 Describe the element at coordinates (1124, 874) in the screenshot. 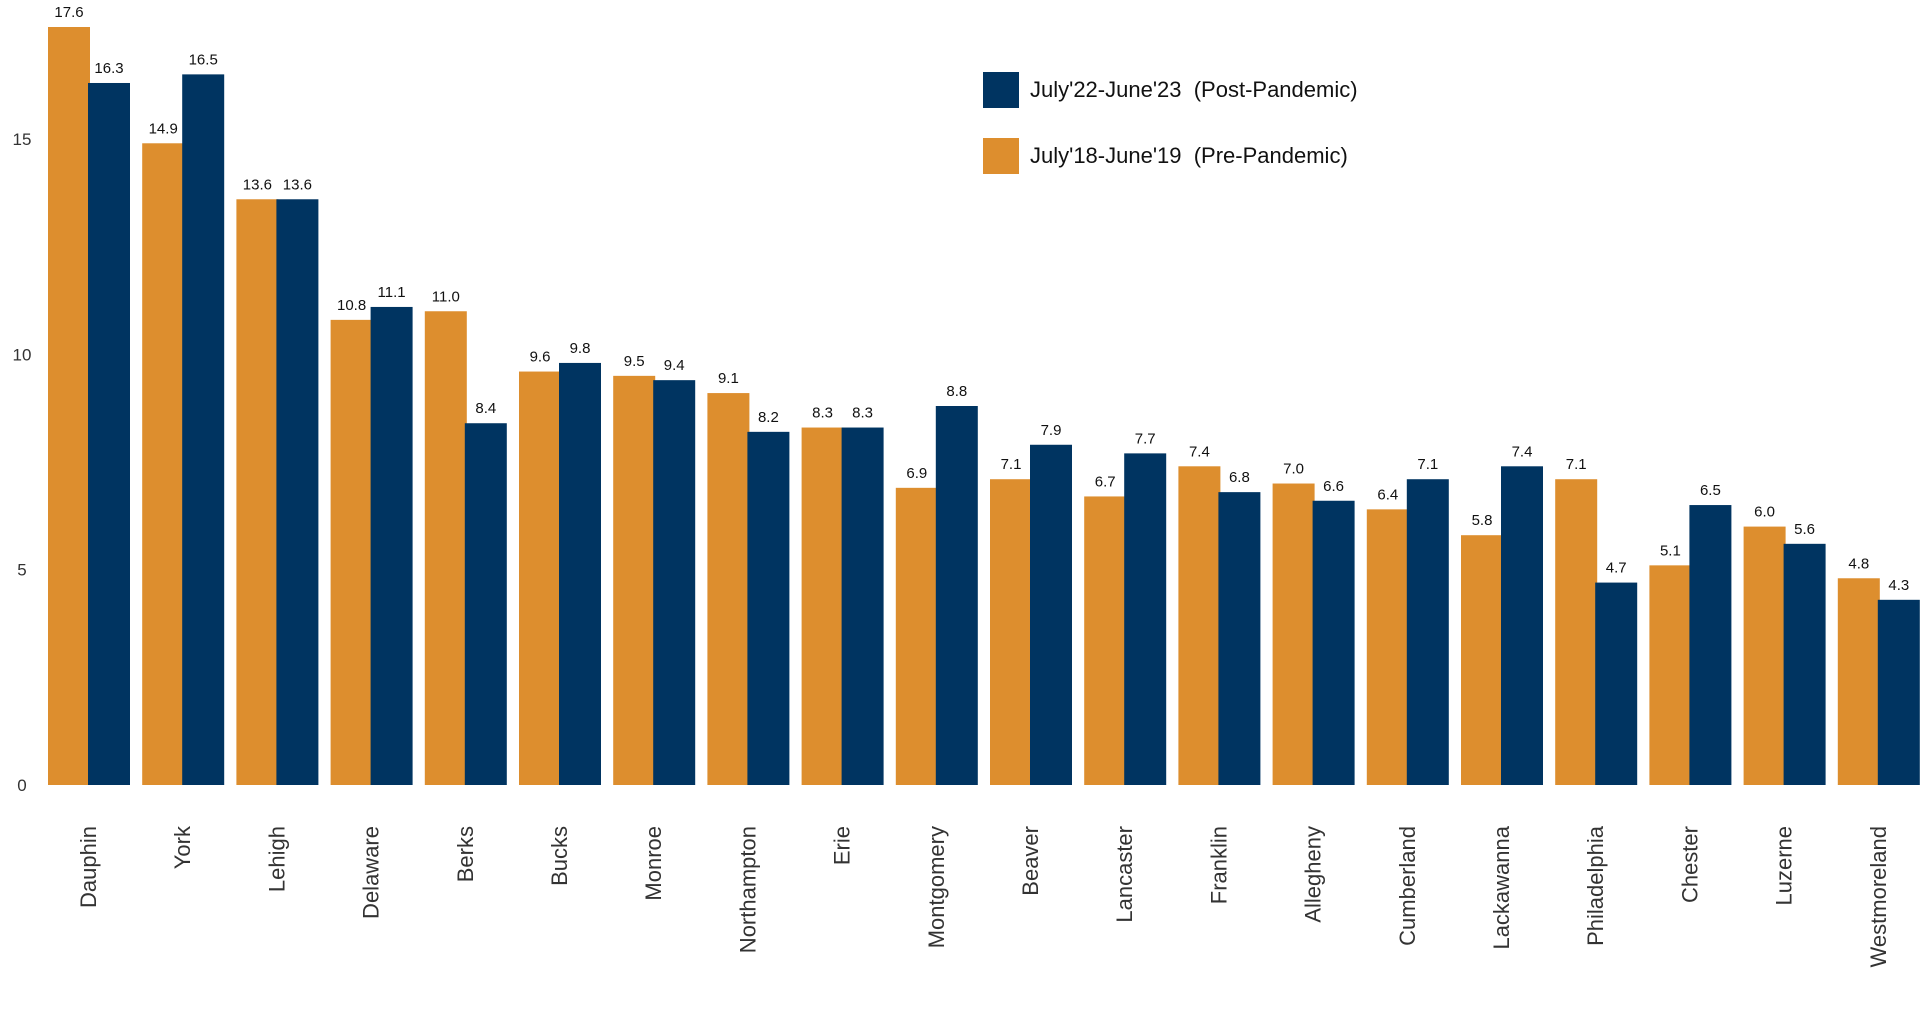

I see `category-label: Lancaster` at that location.